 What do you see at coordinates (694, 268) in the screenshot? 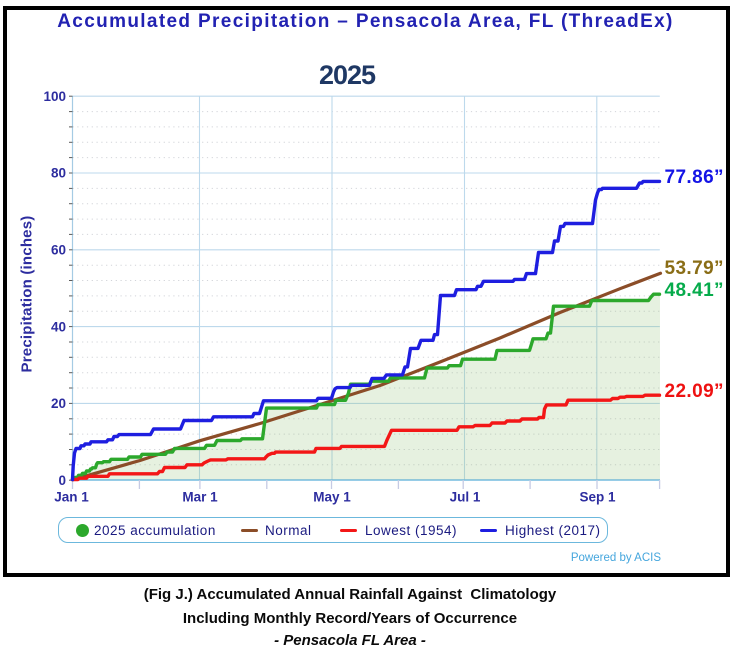
I see `svg-text: 53.79”` at bounding box center [694, 268].